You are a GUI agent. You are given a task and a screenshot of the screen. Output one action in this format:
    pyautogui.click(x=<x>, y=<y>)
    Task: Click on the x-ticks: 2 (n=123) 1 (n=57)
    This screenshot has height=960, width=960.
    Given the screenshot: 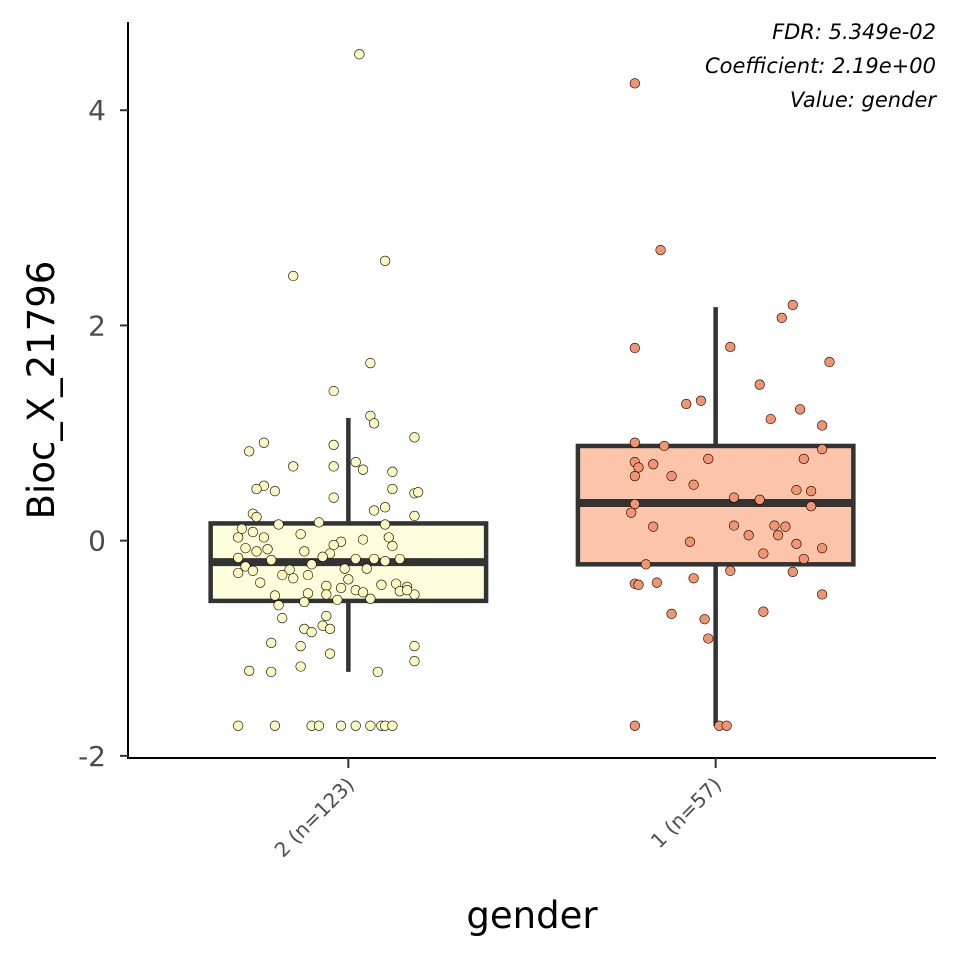 What is the action you would take?
    pyautogui.click(x=498, y=810)
    